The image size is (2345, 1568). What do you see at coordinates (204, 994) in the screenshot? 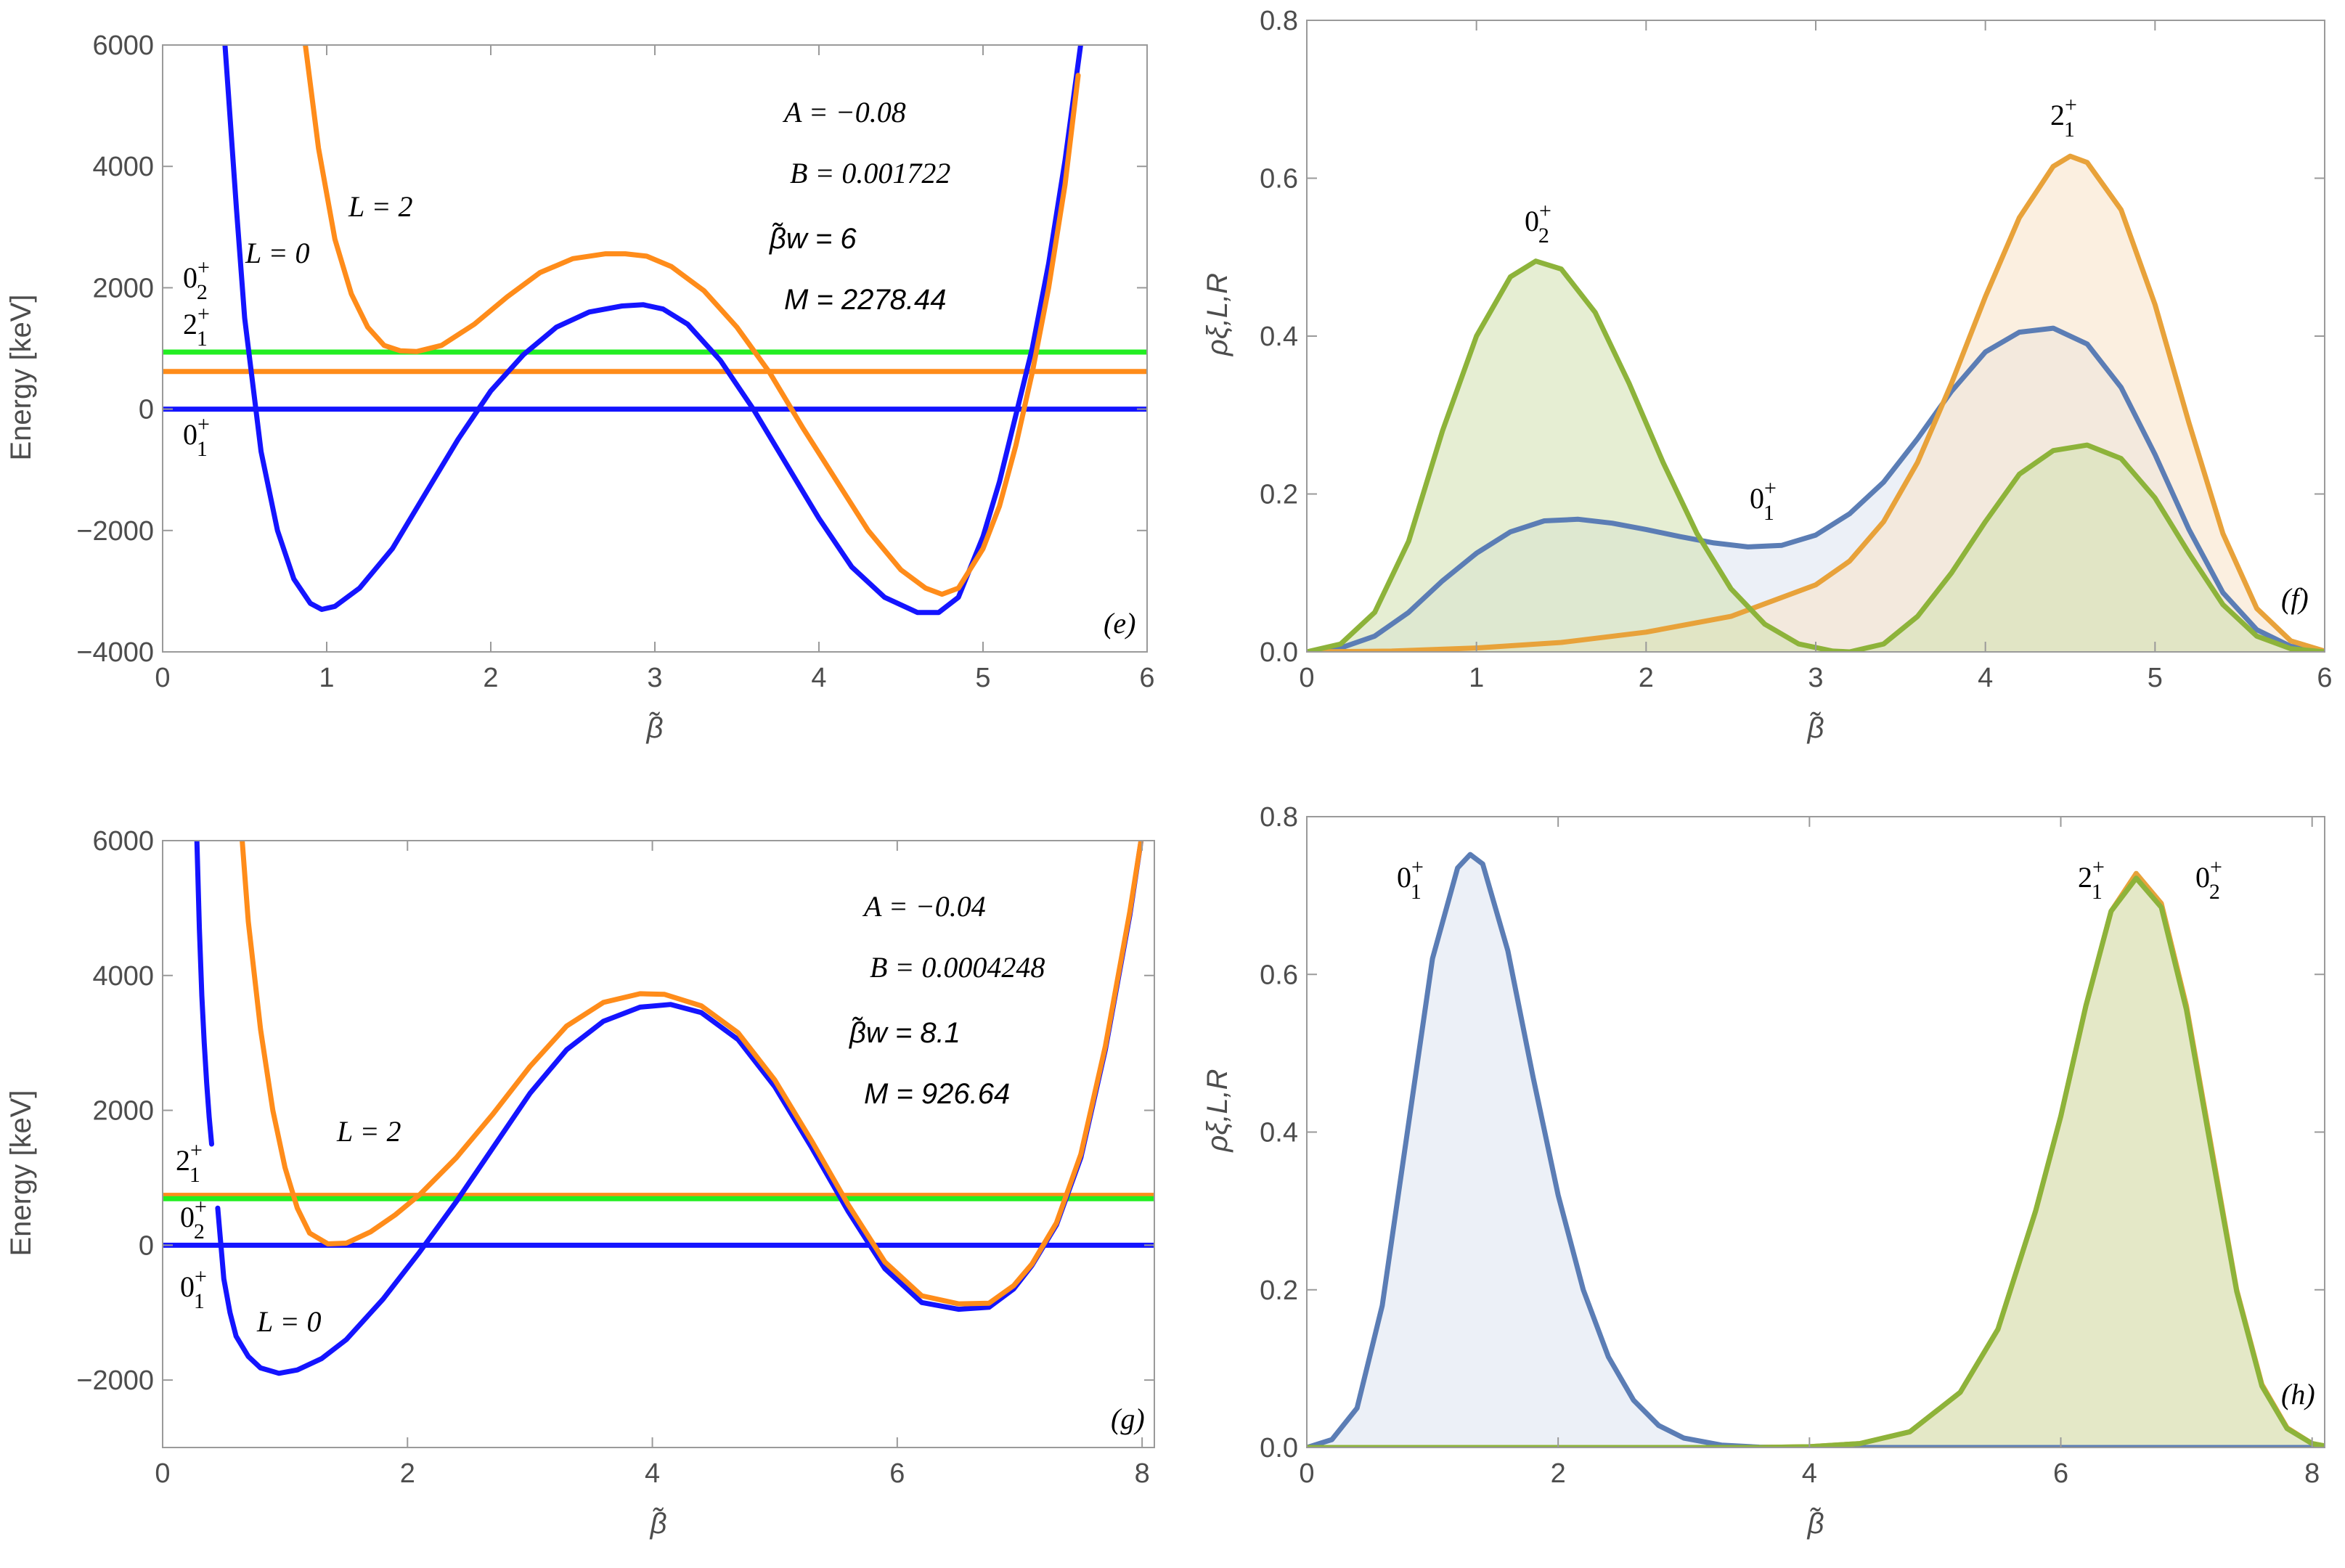
I see `potential-curve-l-0-upper-branch-` at bounding box center [204, 994].